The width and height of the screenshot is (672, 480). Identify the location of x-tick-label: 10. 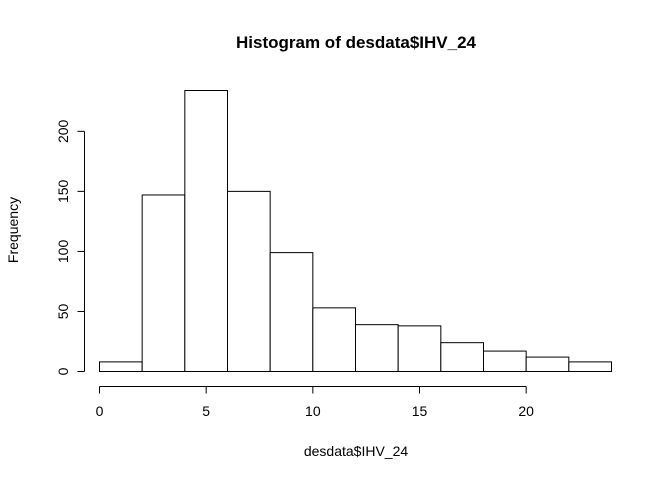
(313, 411).